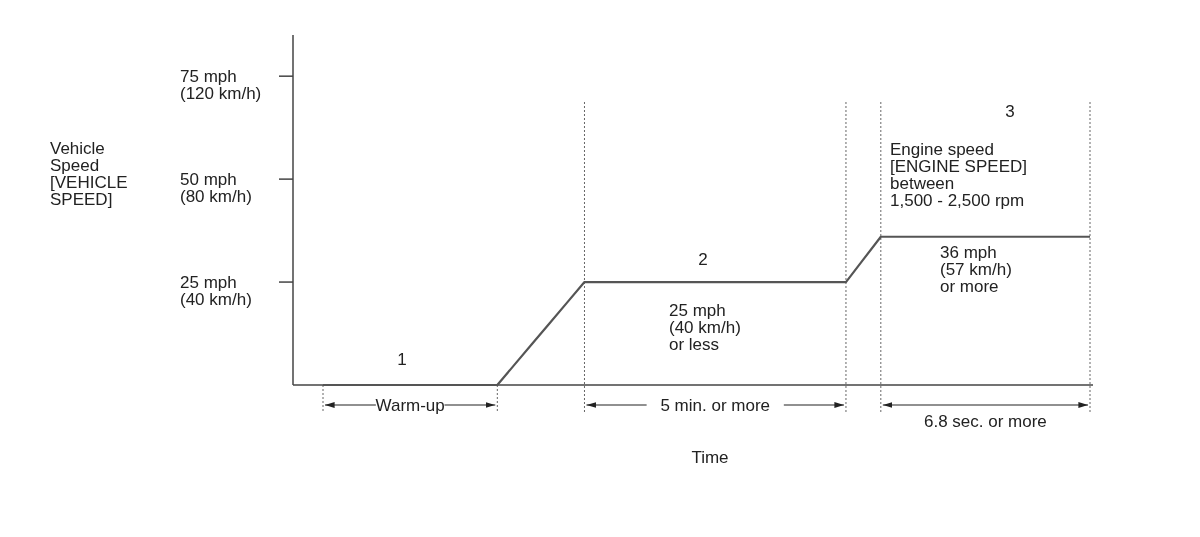 Image resolution: width=1200 pixels, height=537 pixels. What do you see at coordinates (221, 94) in the screenshot?
I see `y2-tick-label: (120 km/h)` at bounding box center [221, 94].